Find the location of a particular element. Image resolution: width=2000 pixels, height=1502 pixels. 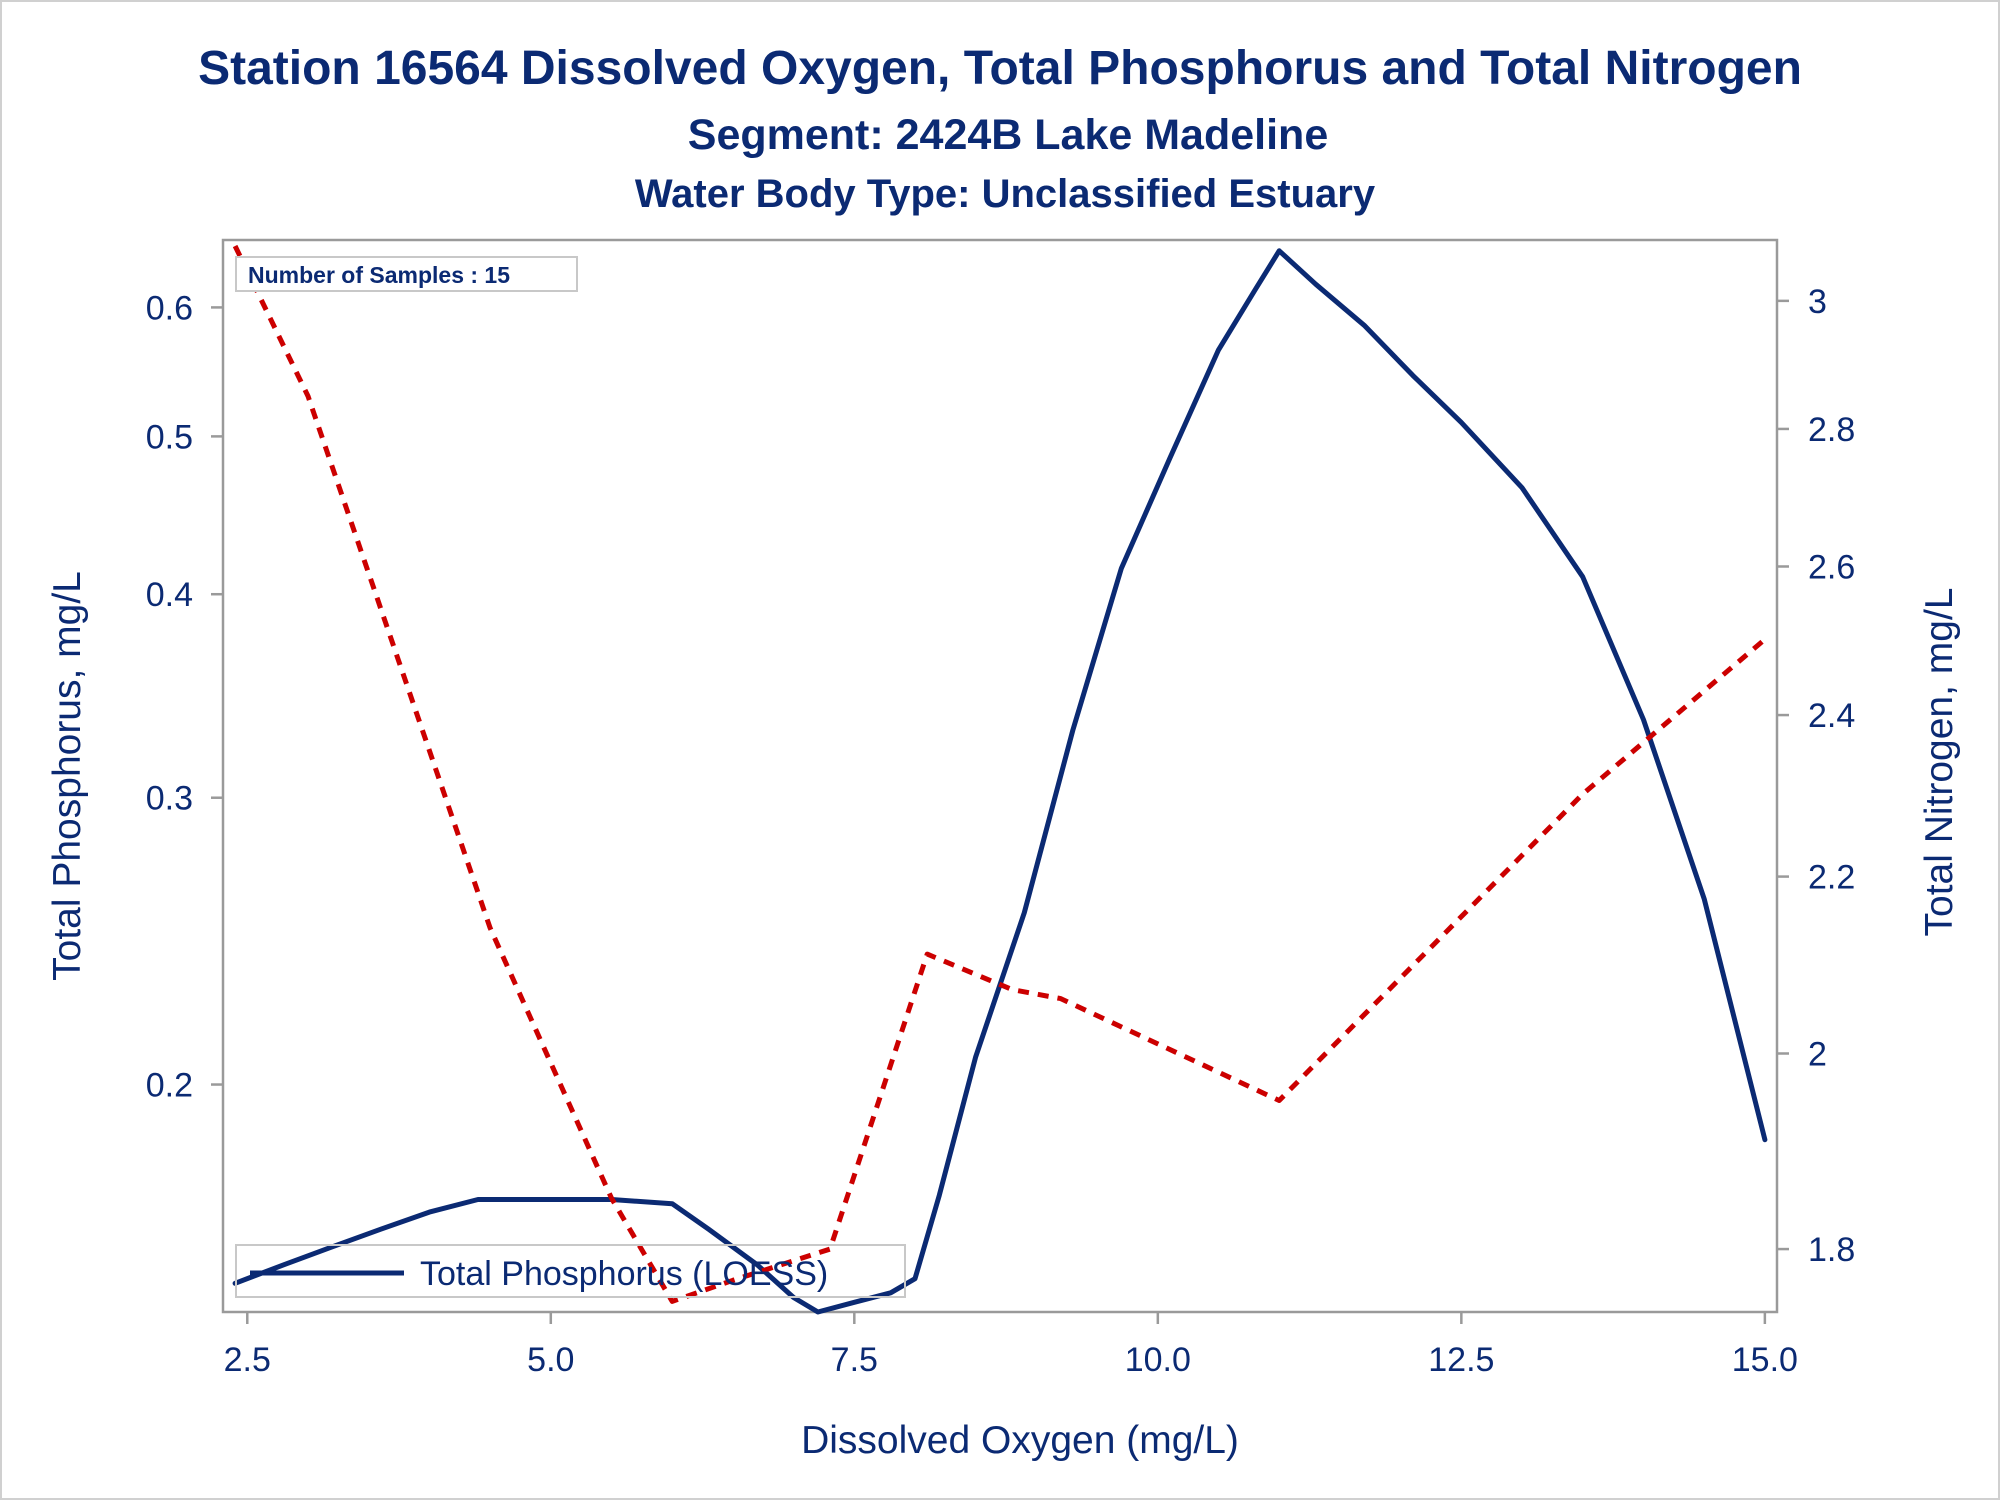

y-right-tick-label: 2.6 is located at coordinates (1831, 567).